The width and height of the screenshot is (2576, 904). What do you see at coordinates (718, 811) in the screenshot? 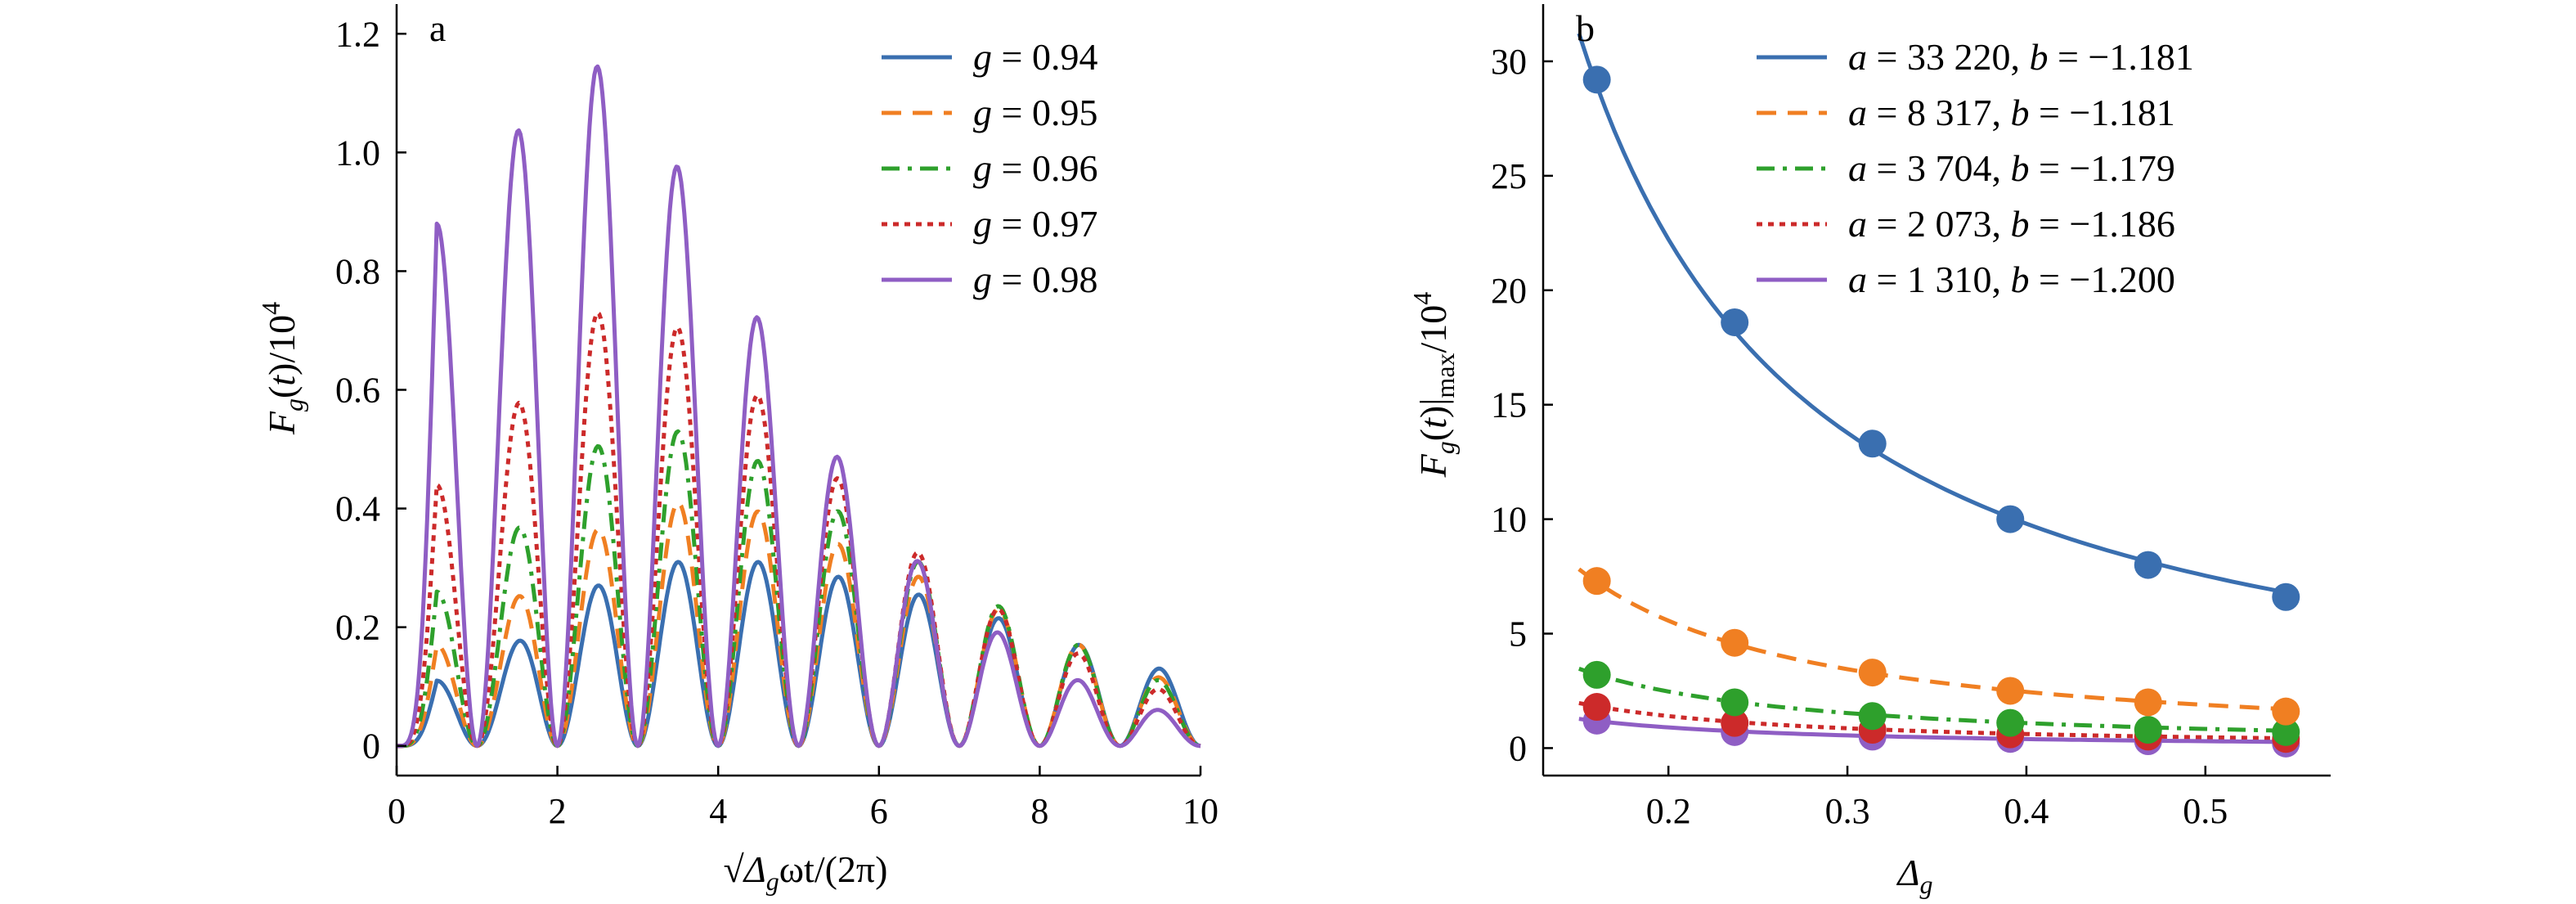
I see `x-tick-label: 4` at bounding box center [718, 811].